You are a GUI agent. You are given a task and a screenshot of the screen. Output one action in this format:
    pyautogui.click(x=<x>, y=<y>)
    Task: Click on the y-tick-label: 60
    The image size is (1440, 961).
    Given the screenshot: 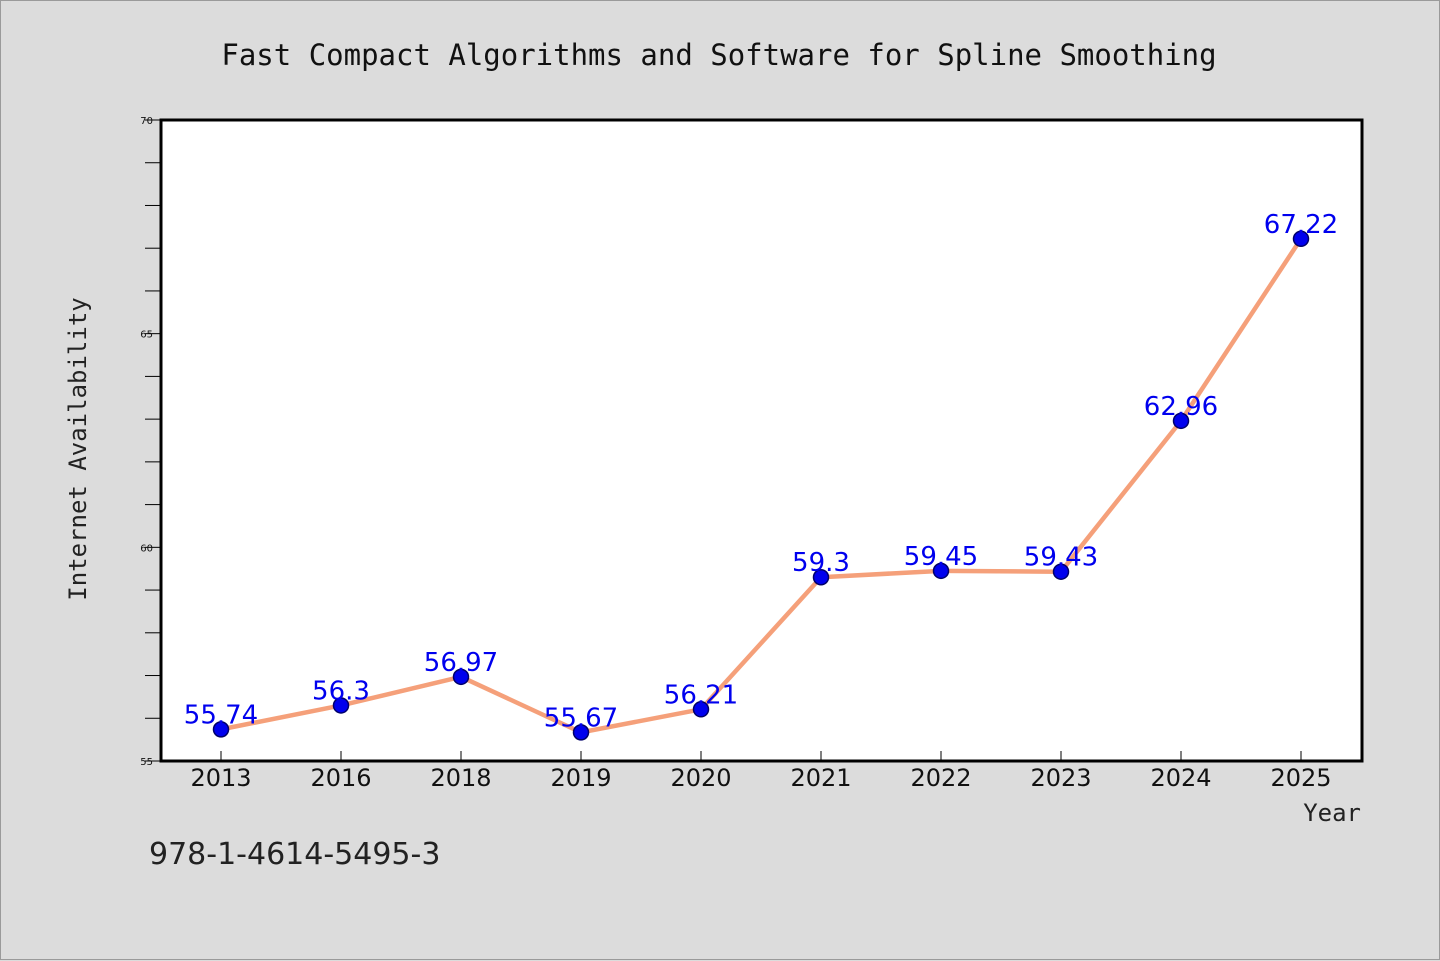 What is the action you would take?
    pyautogui.click(x=146, y=548)
    